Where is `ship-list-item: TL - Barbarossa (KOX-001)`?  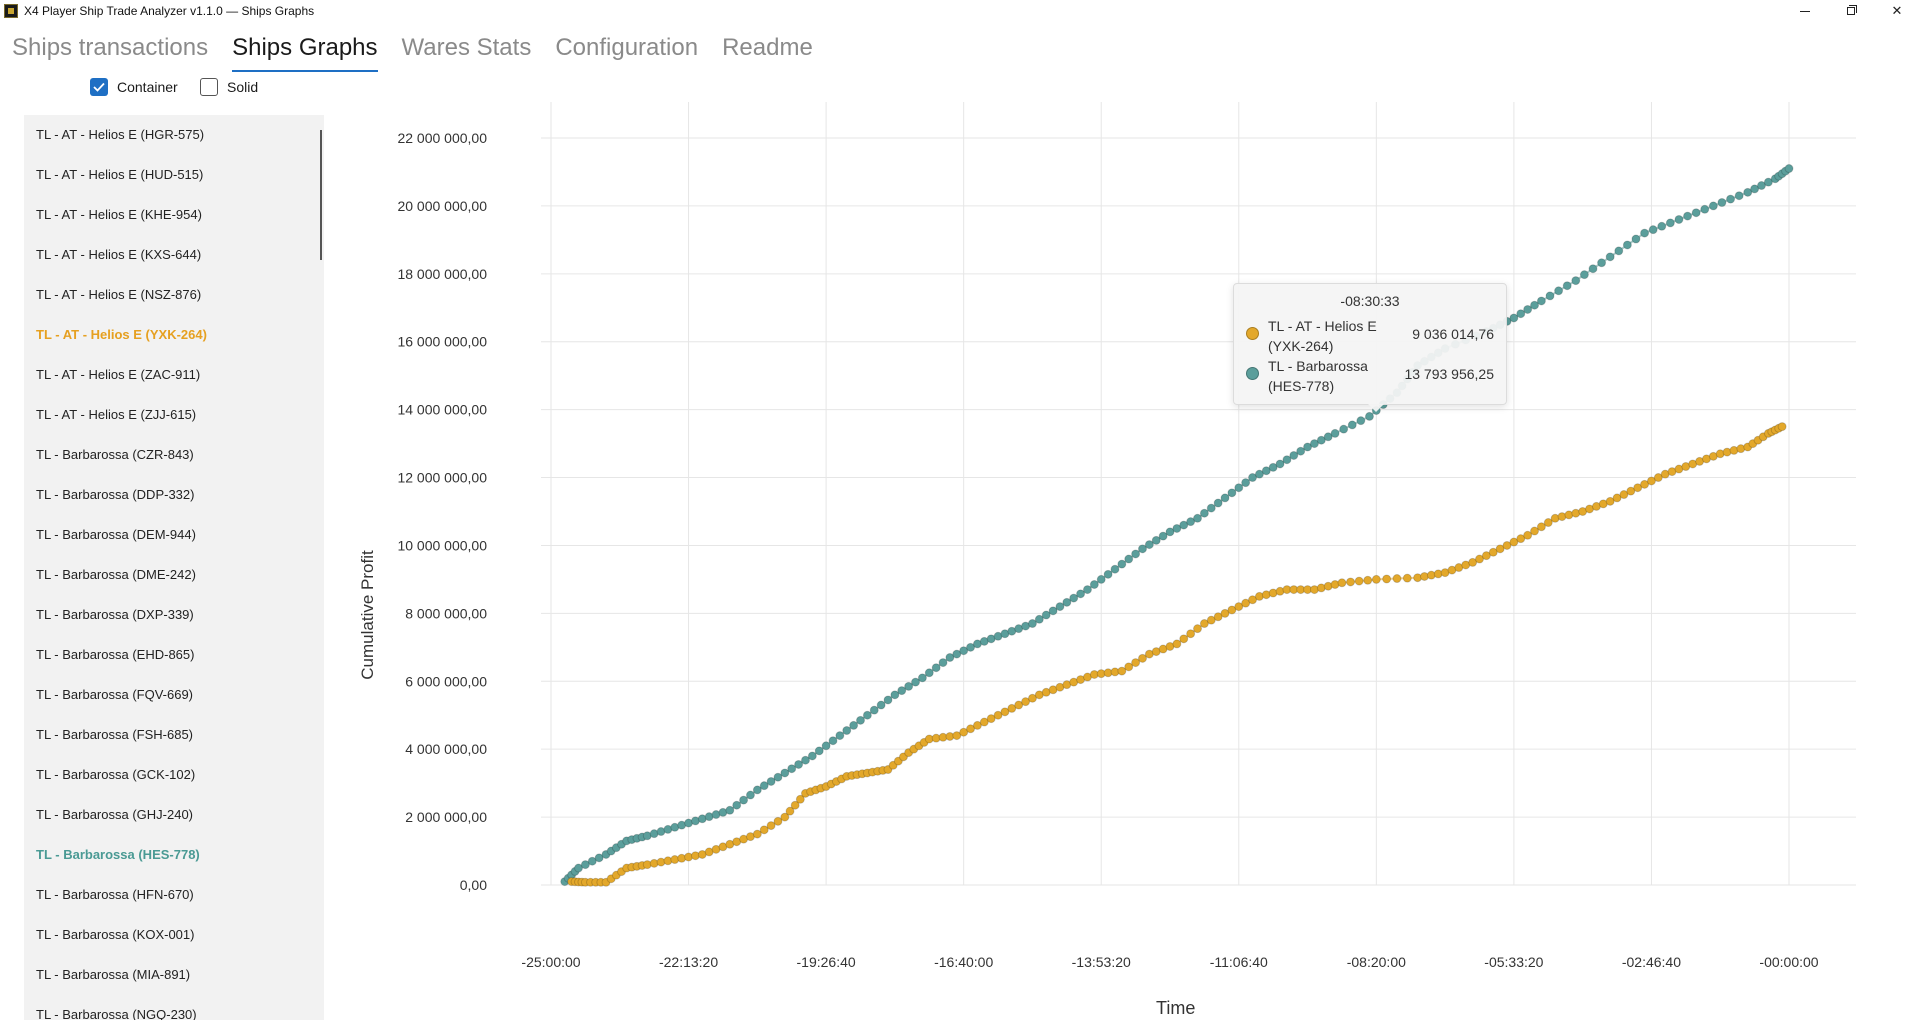
ship-list-item: TL - Barbarossa (KOX-001) is located at coordinates (115, 934).